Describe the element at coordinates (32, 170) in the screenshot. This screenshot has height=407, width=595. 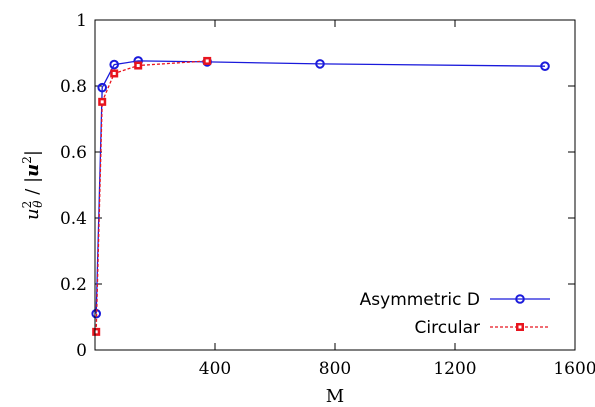
I see `y-label-den-base: u` at that location.